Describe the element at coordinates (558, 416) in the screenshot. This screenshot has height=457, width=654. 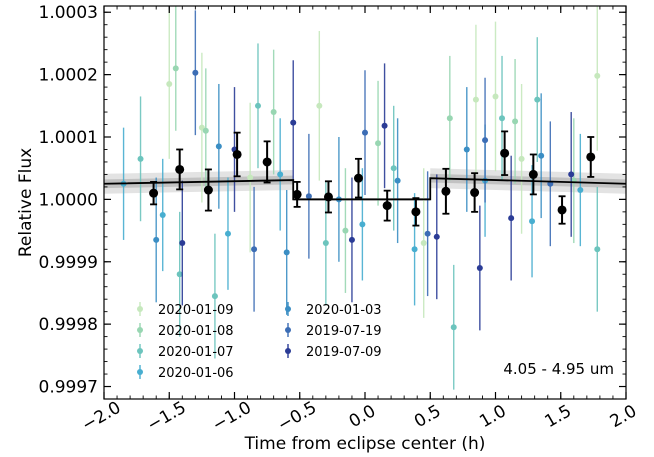
I see `x-tick-label: 1.5` at that location.